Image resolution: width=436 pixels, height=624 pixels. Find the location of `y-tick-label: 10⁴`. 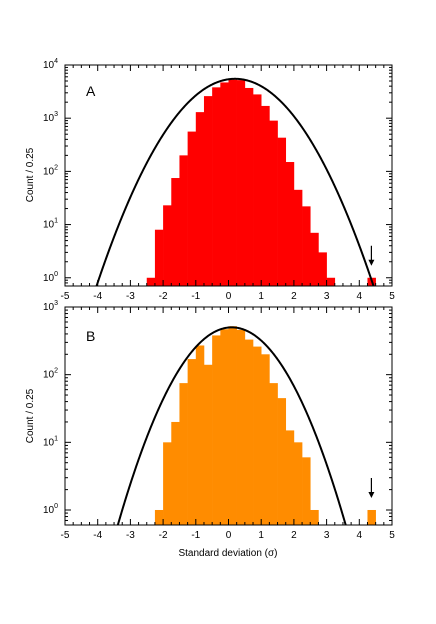

y-tick-label: 10⁴ is located at coordinates (50, 64).